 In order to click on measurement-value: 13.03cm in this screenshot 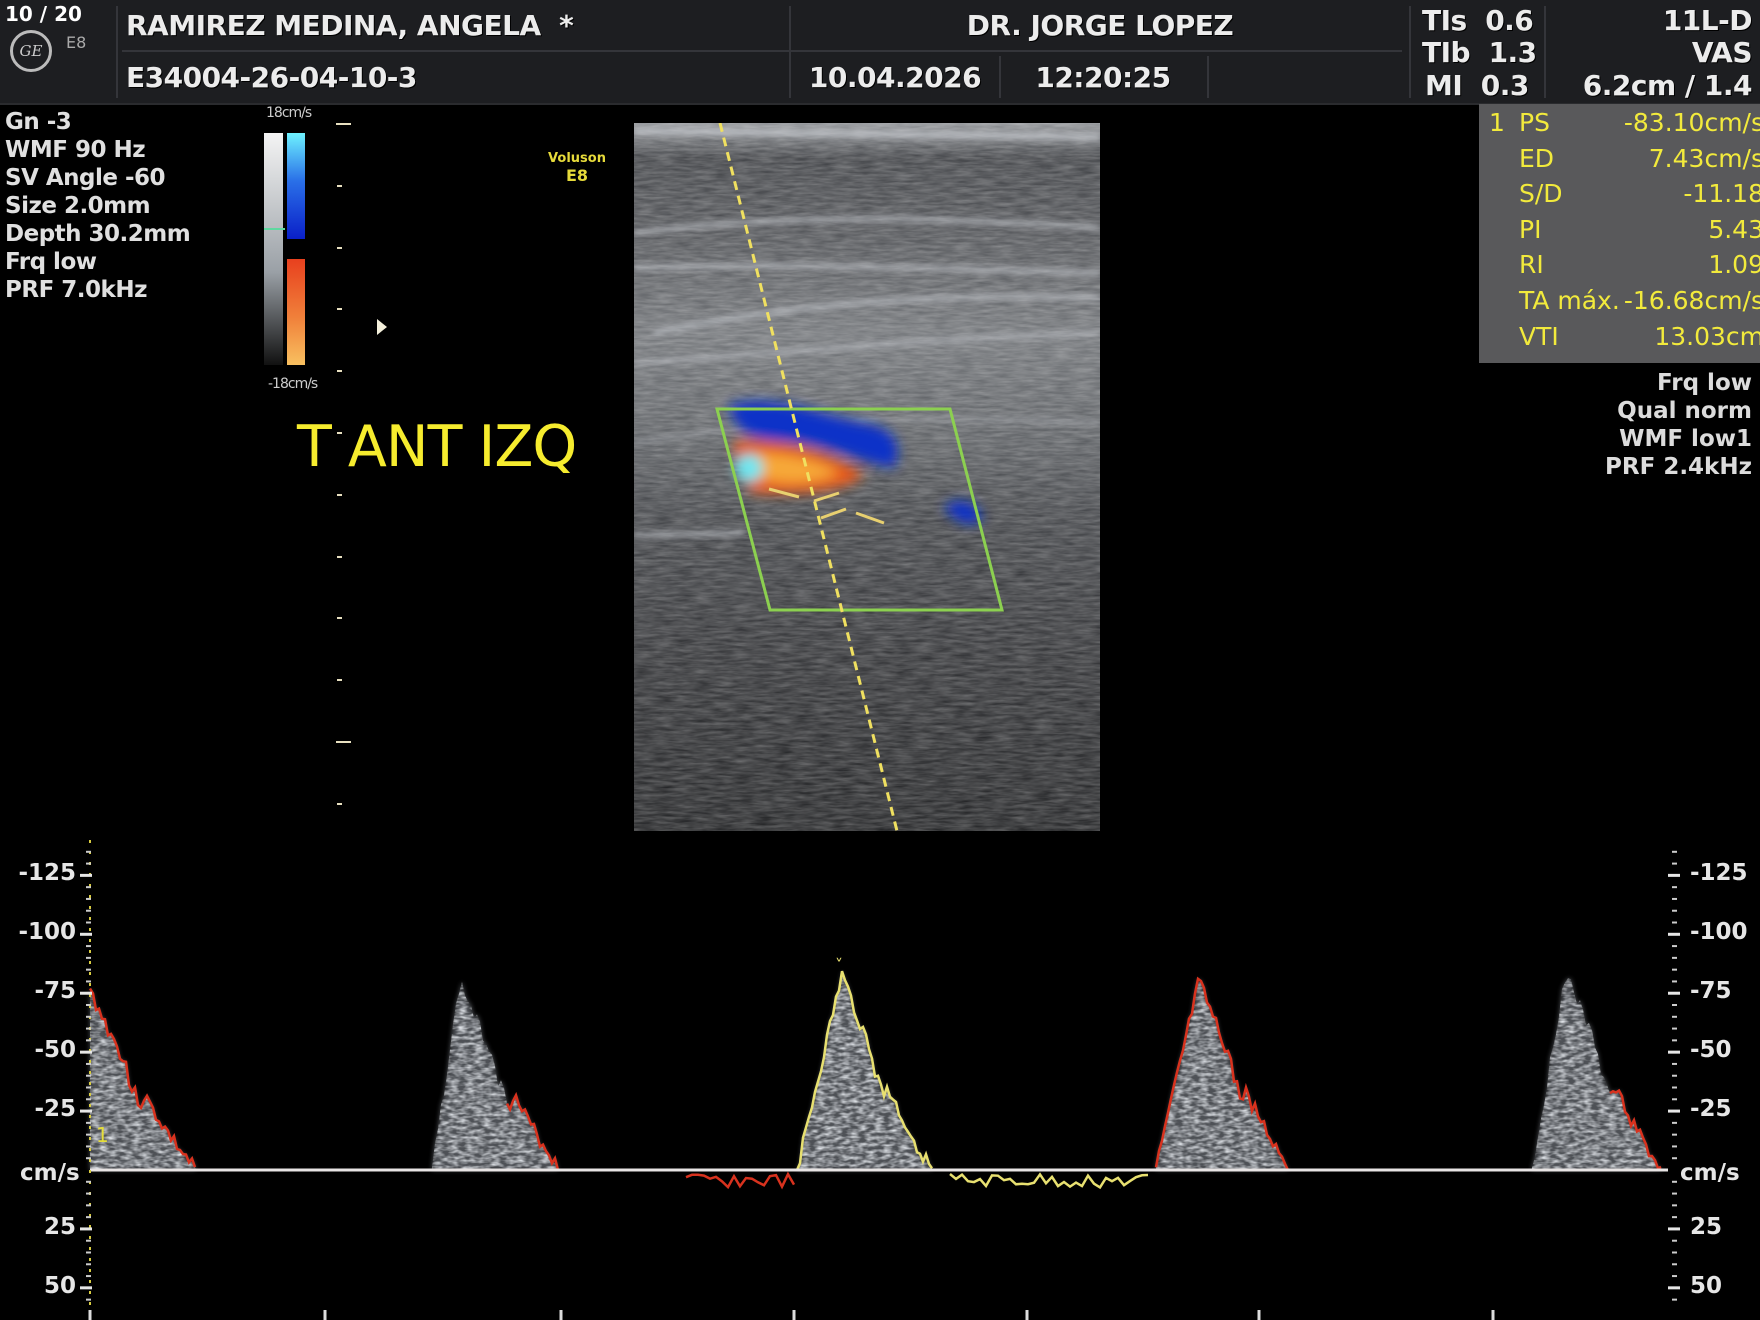, I will do `click(1707, 336)`.